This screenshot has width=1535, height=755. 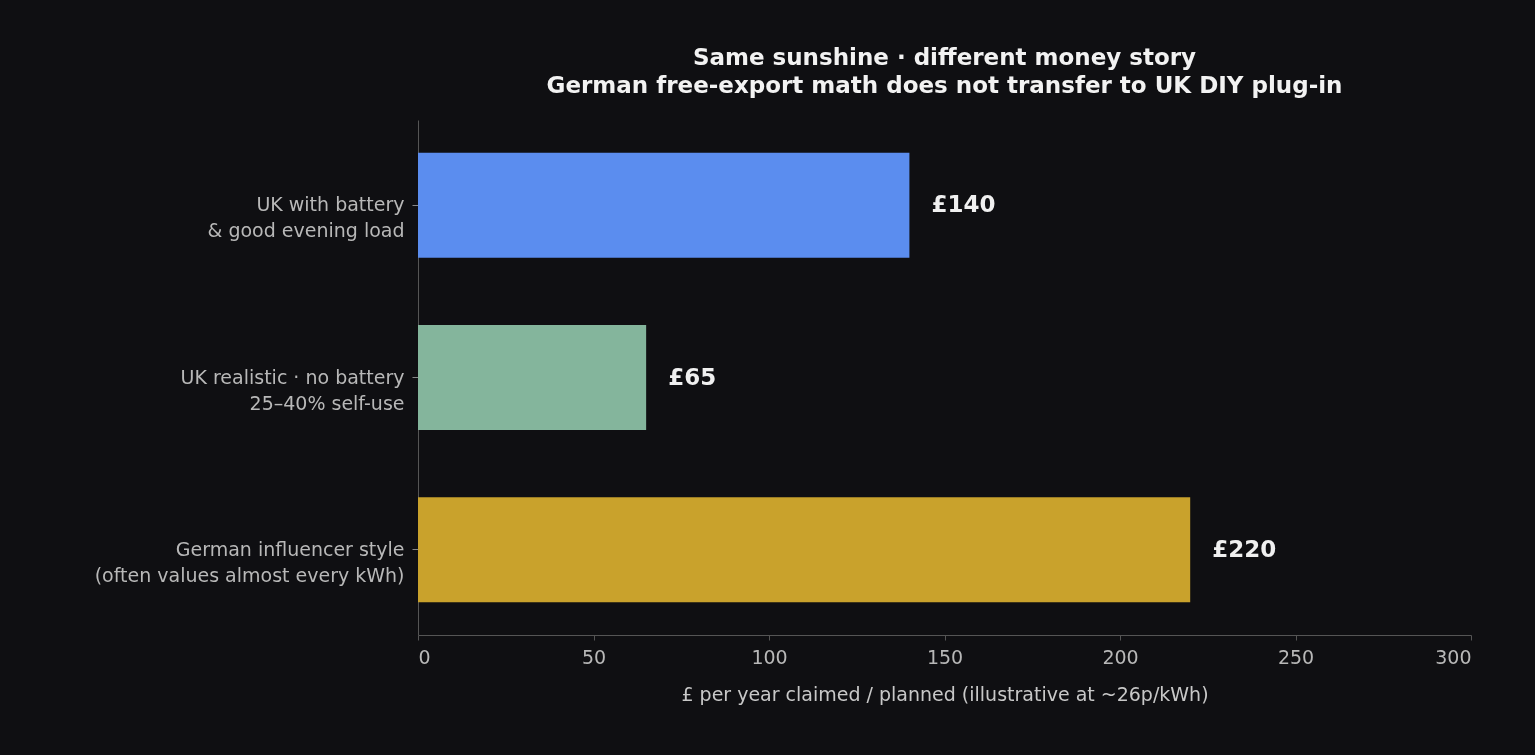 I want to click on x-tick-label: 300, so click(x=1453, y=656).